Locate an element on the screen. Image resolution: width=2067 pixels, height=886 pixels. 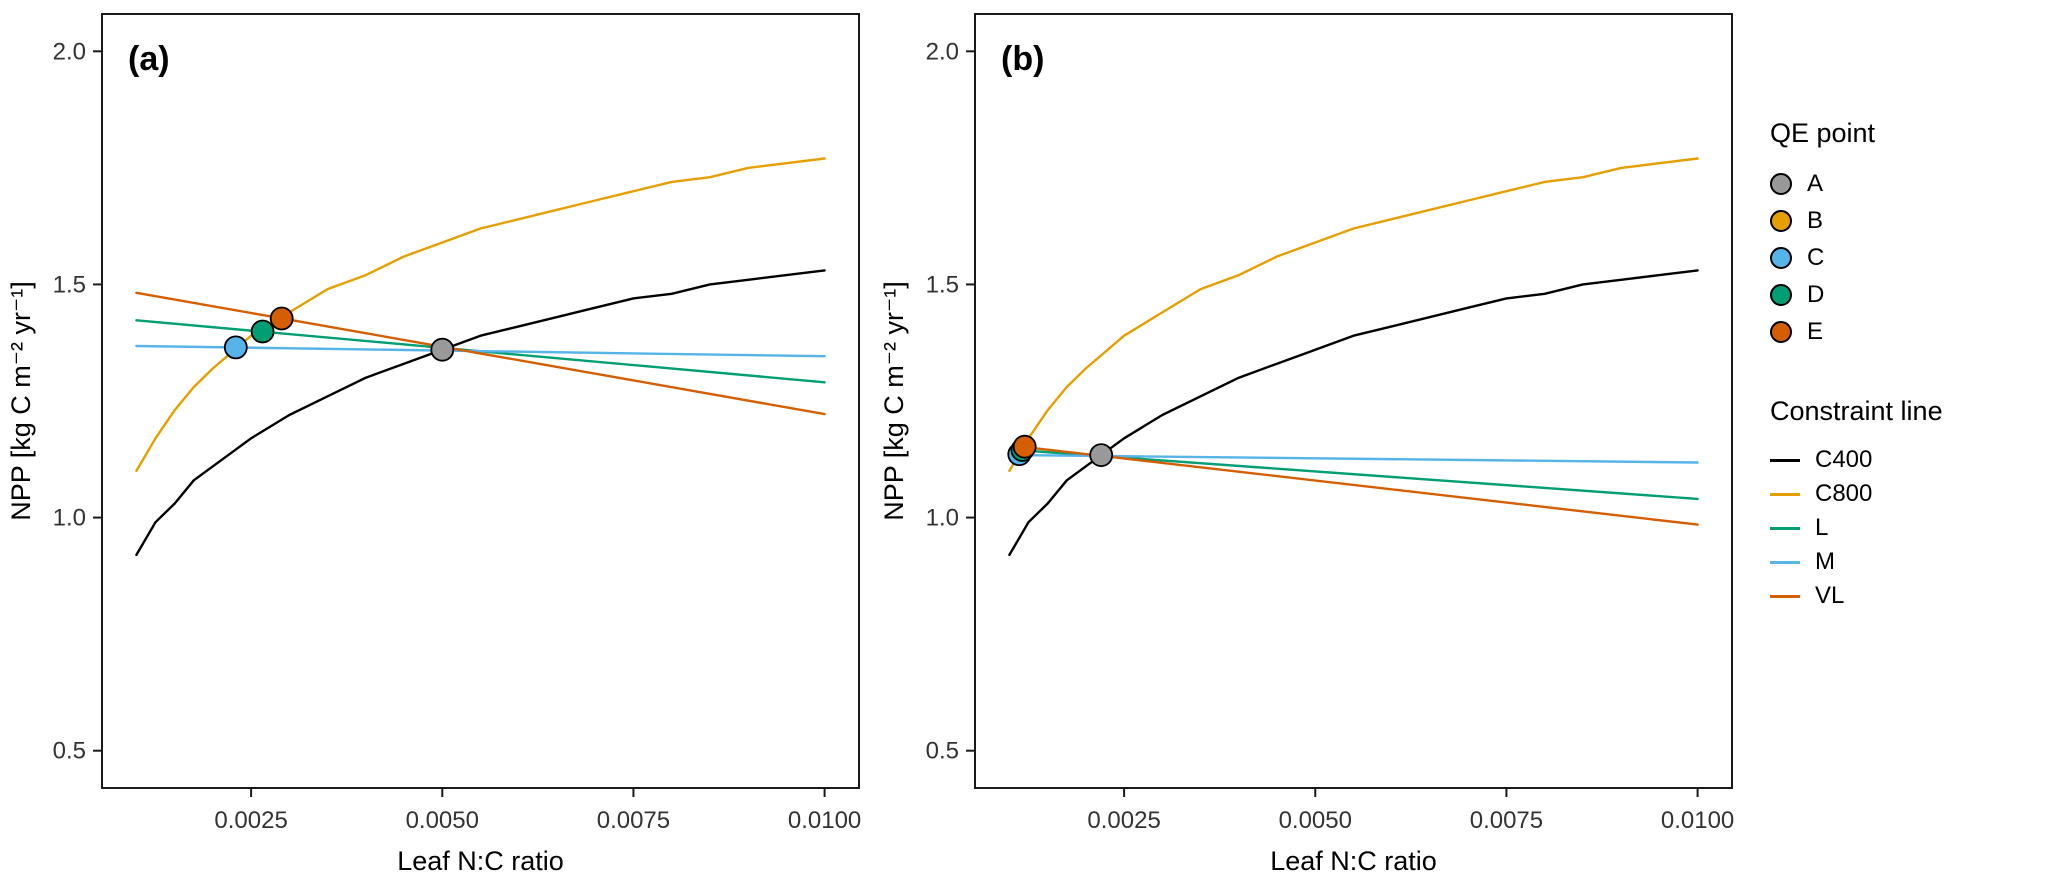
line-swatch-icon-VL is located at coordinates (1785, 596).